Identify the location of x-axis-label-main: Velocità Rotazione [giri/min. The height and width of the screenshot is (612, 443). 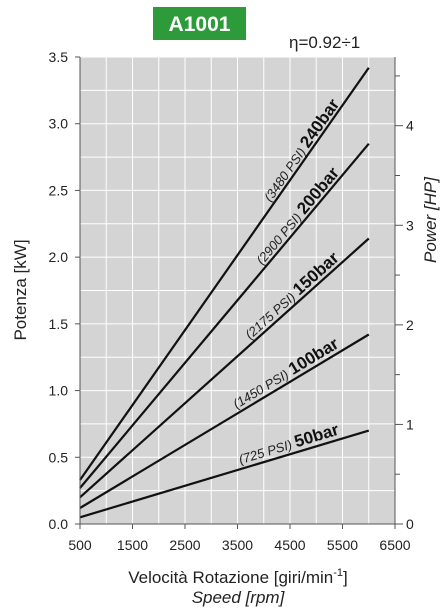
(230, 577).